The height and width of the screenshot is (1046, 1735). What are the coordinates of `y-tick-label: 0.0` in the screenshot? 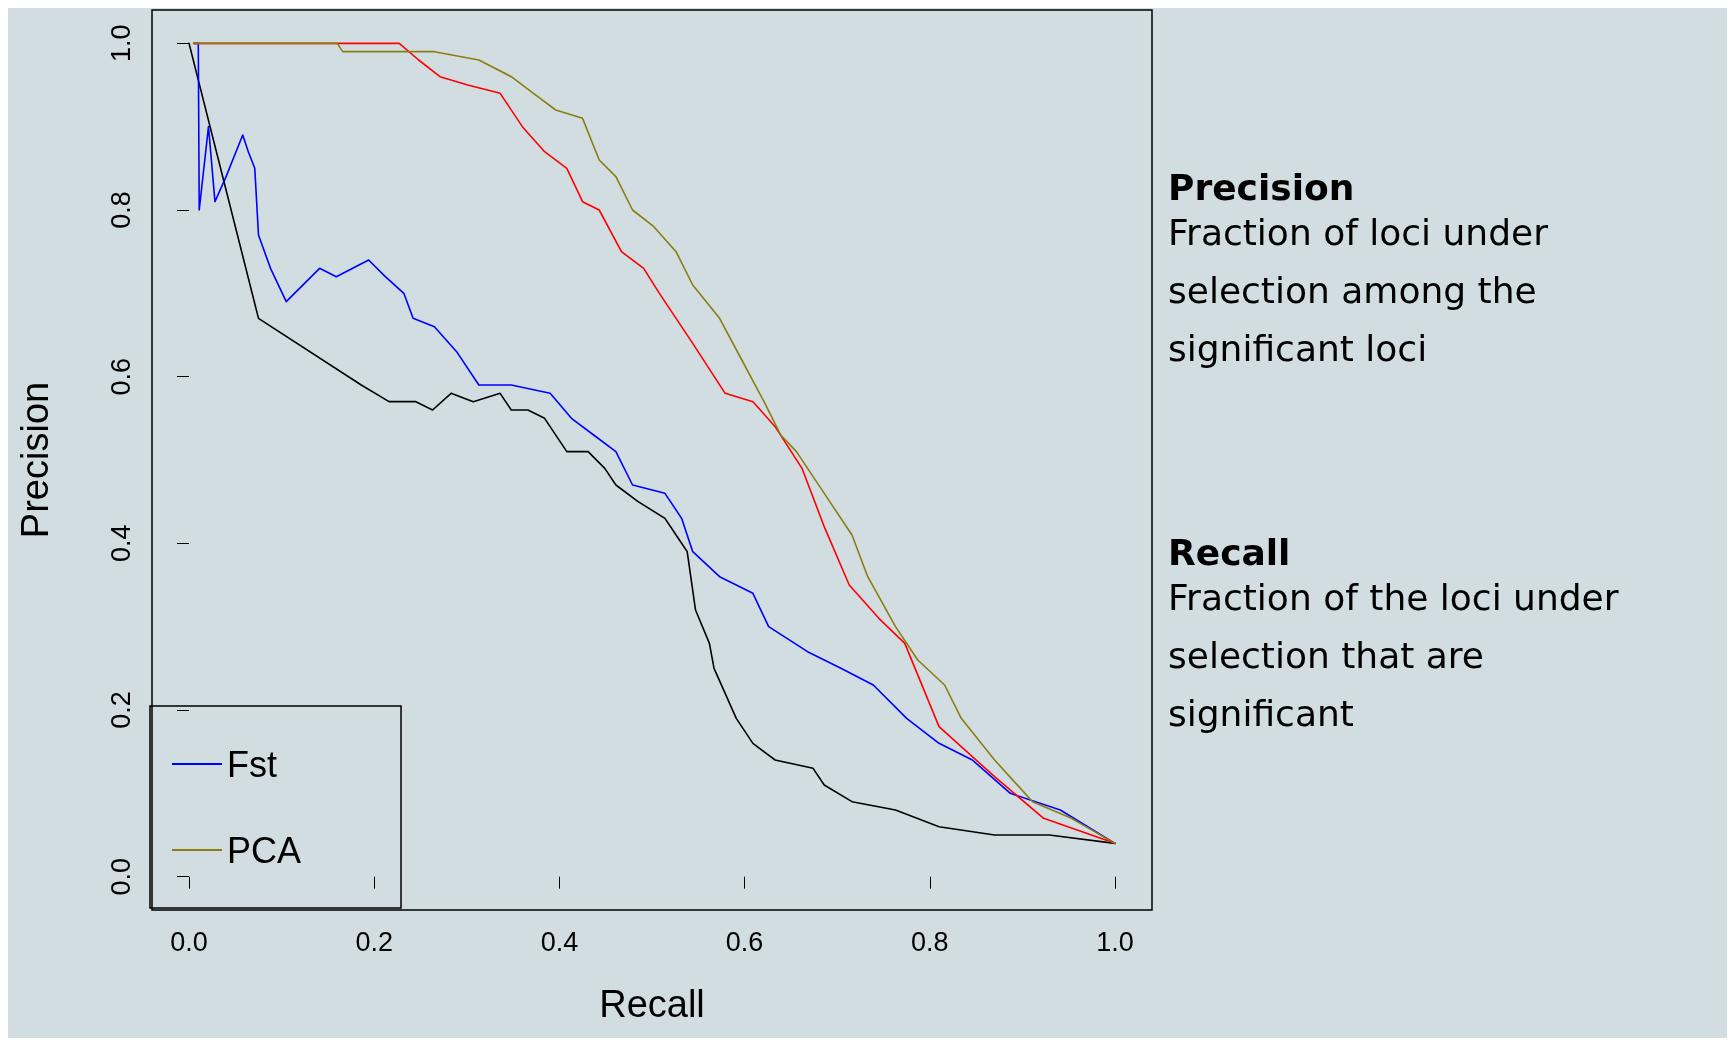 It's located at (120, 876).